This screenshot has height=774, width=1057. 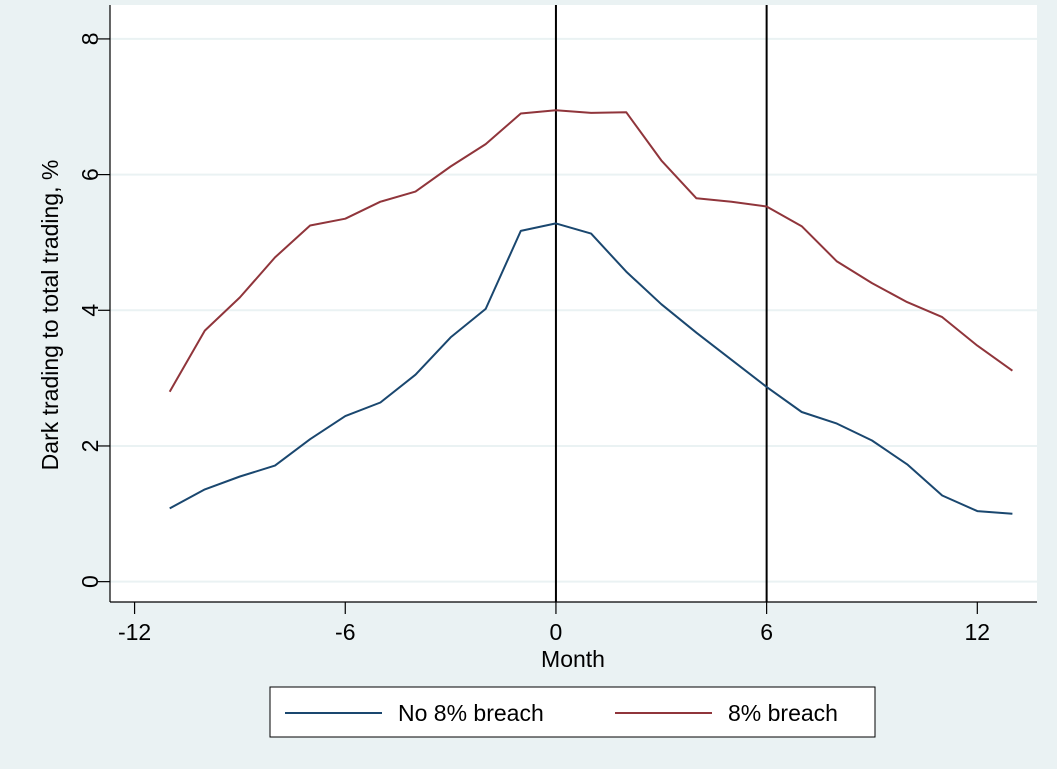 I want to click on y-tick-label: 0, so click(x=90, y=581).